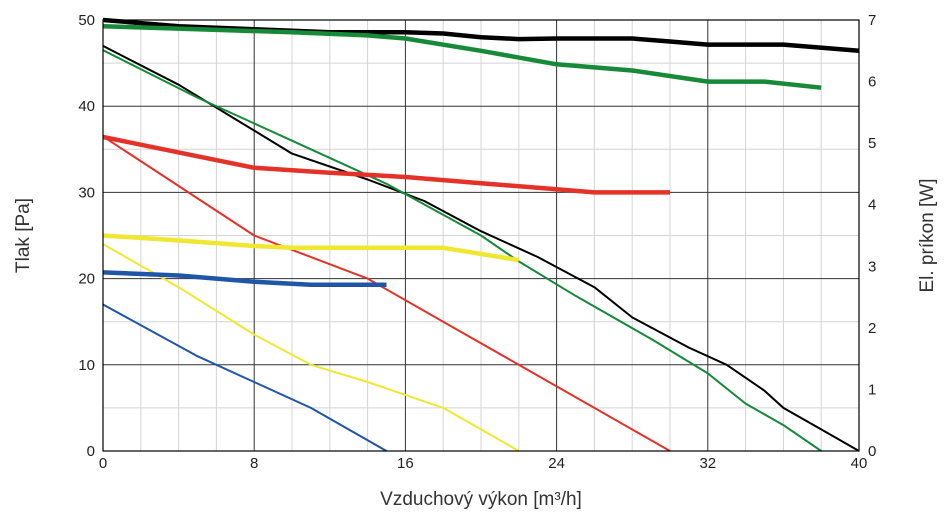 The width and height of the screenshot is (951, 521). What do you see at coordinates (707, 463) in the screenshot?
I see `x-tick-label: 32` at bounding box center [707, 463].